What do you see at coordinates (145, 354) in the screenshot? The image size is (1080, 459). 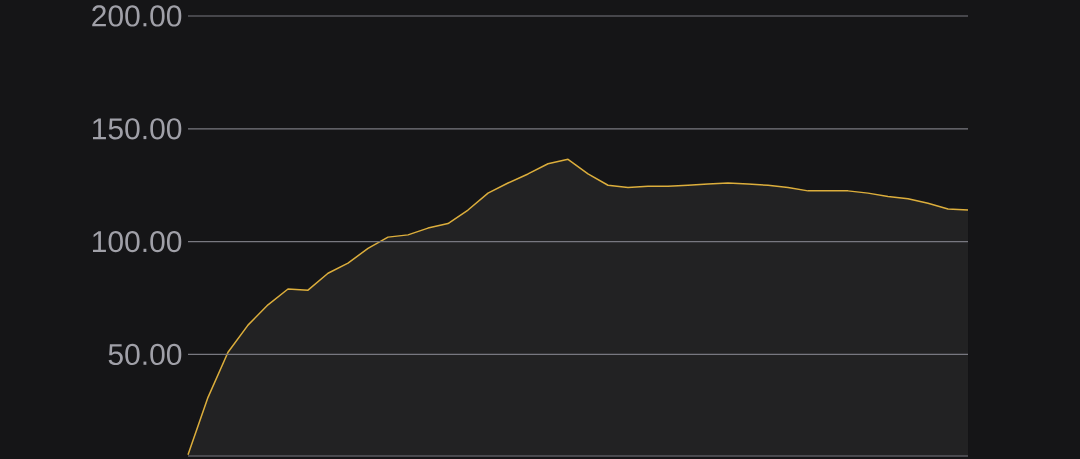 I see `y-tick-label: 50.00` at bounding box center [145, 354].